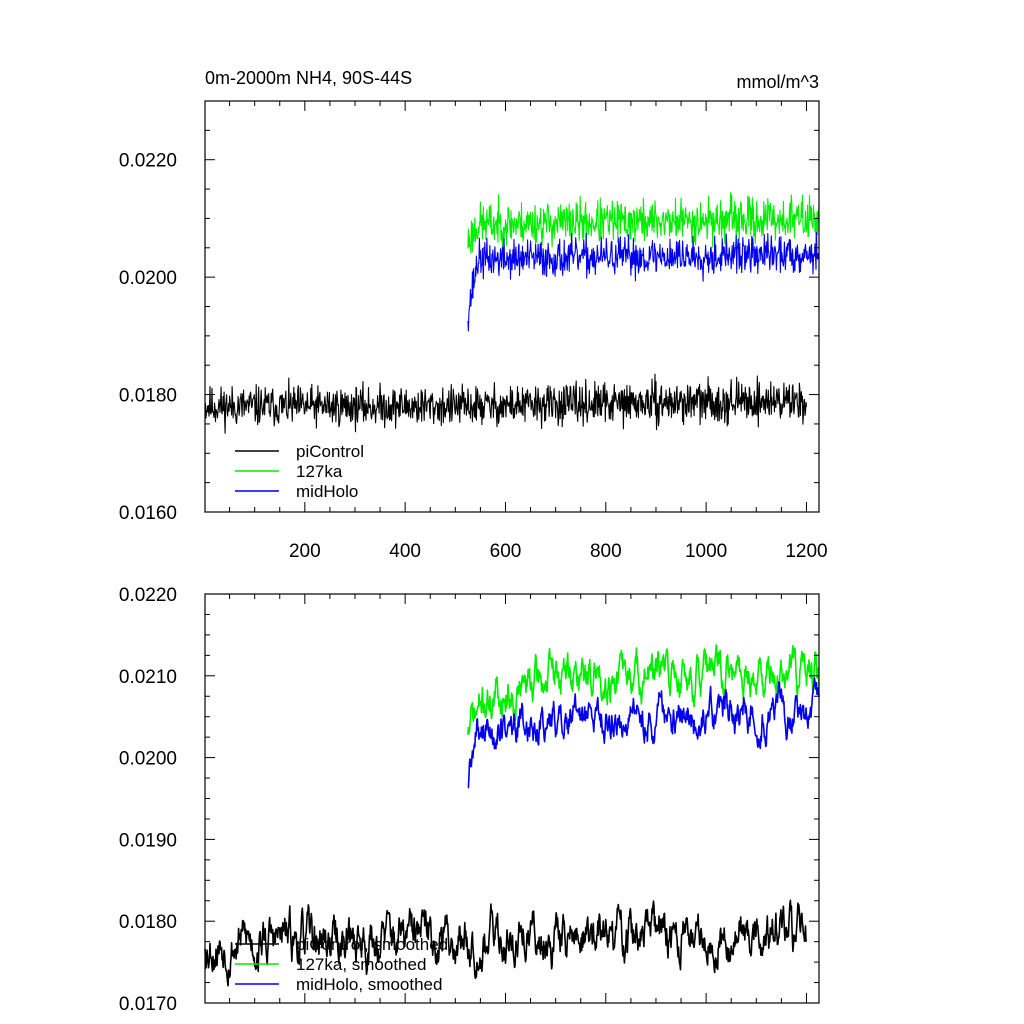 The height and width of the screenshot is (1024, 1024). Describe the element at coordinates (148, 840) in the screenshot. I see `y-tick-label: 0.0190` at that location.